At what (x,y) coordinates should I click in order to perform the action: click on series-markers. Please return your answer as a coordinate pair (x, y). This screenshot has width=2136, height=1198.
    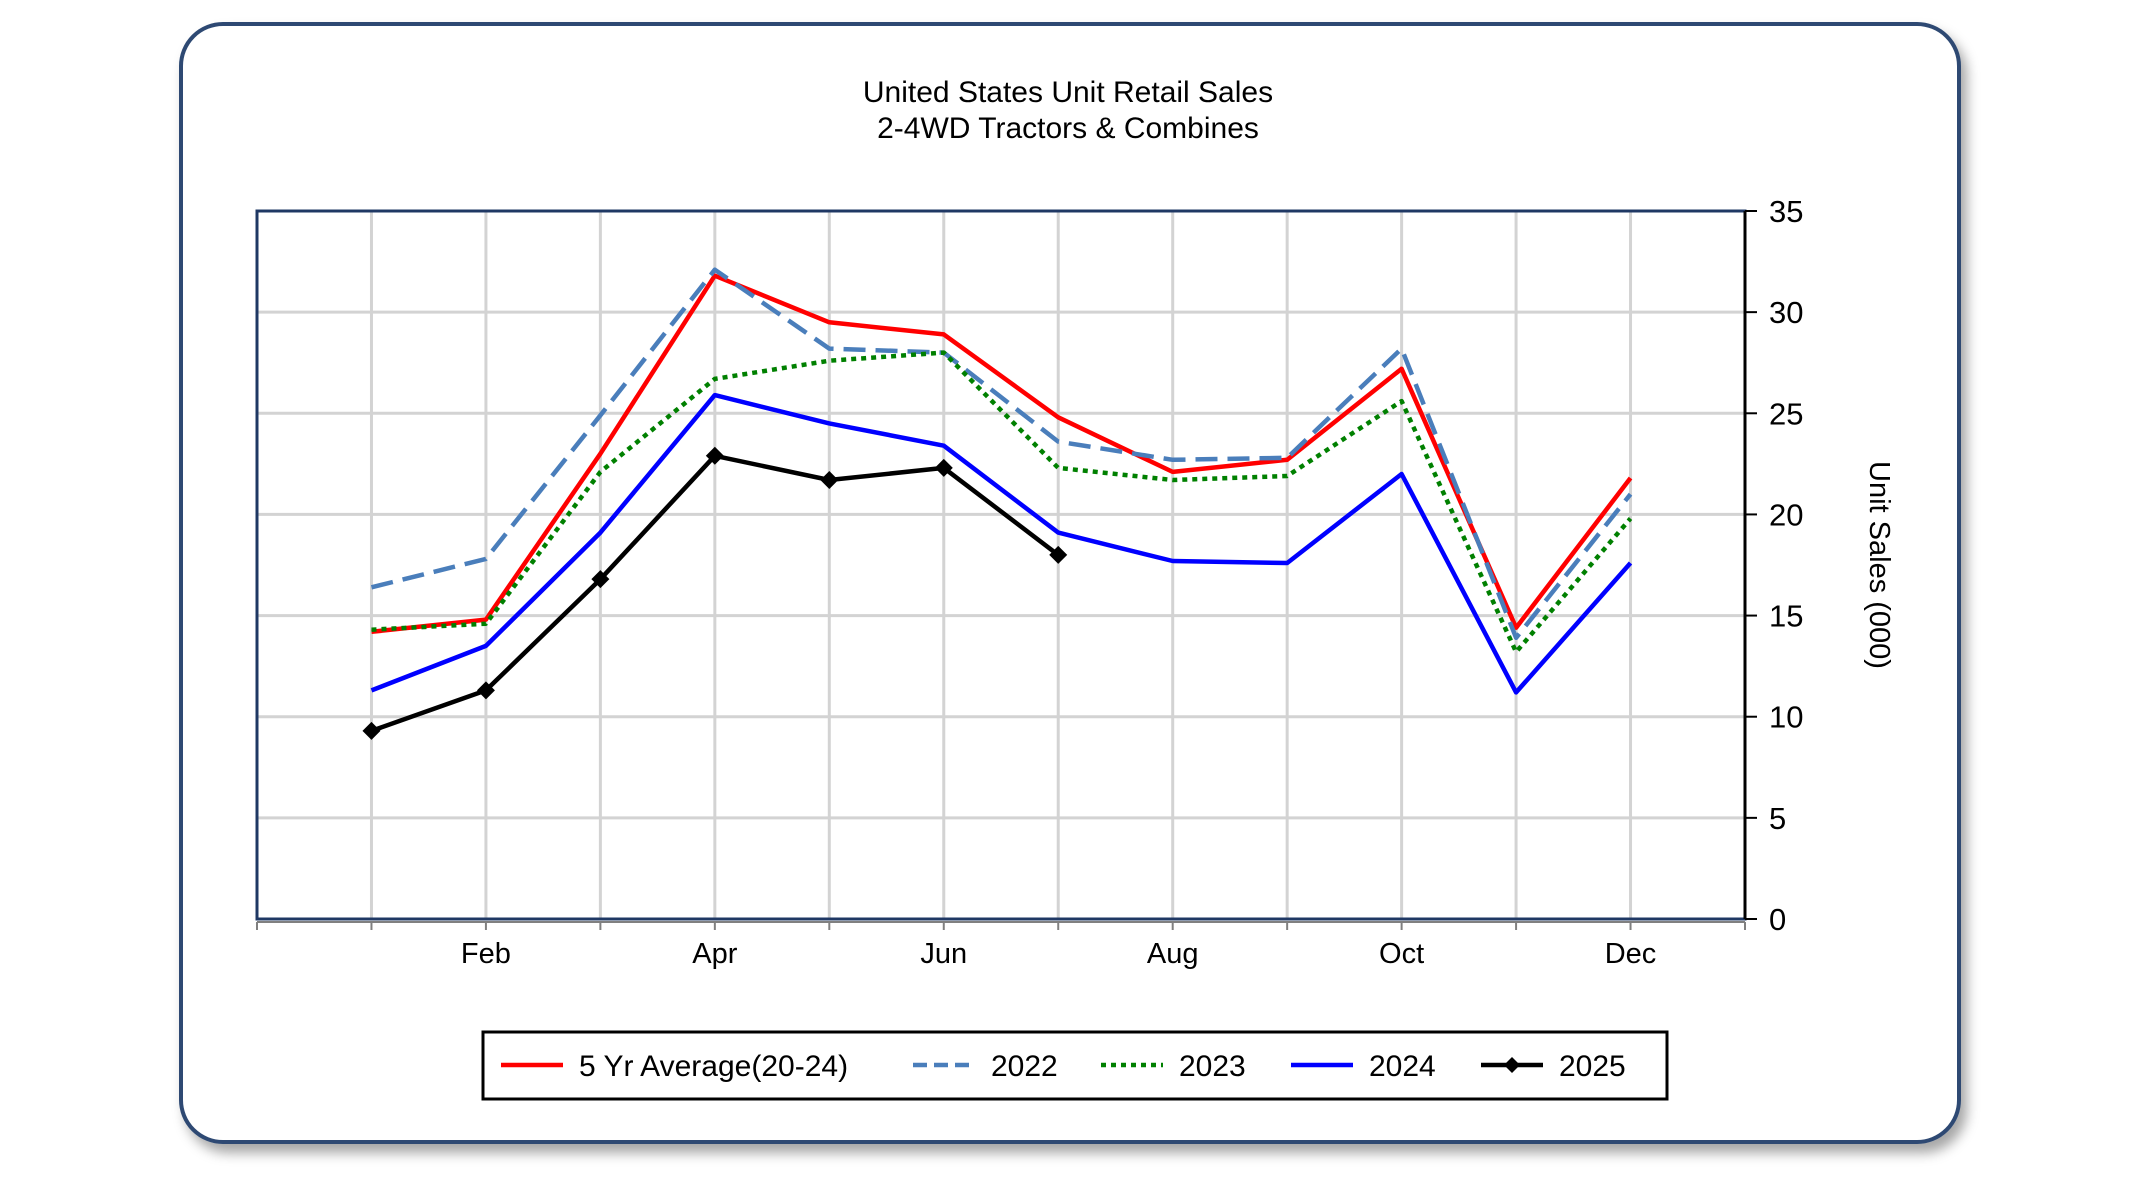
    Looking at the image, I should click on (715, 593).